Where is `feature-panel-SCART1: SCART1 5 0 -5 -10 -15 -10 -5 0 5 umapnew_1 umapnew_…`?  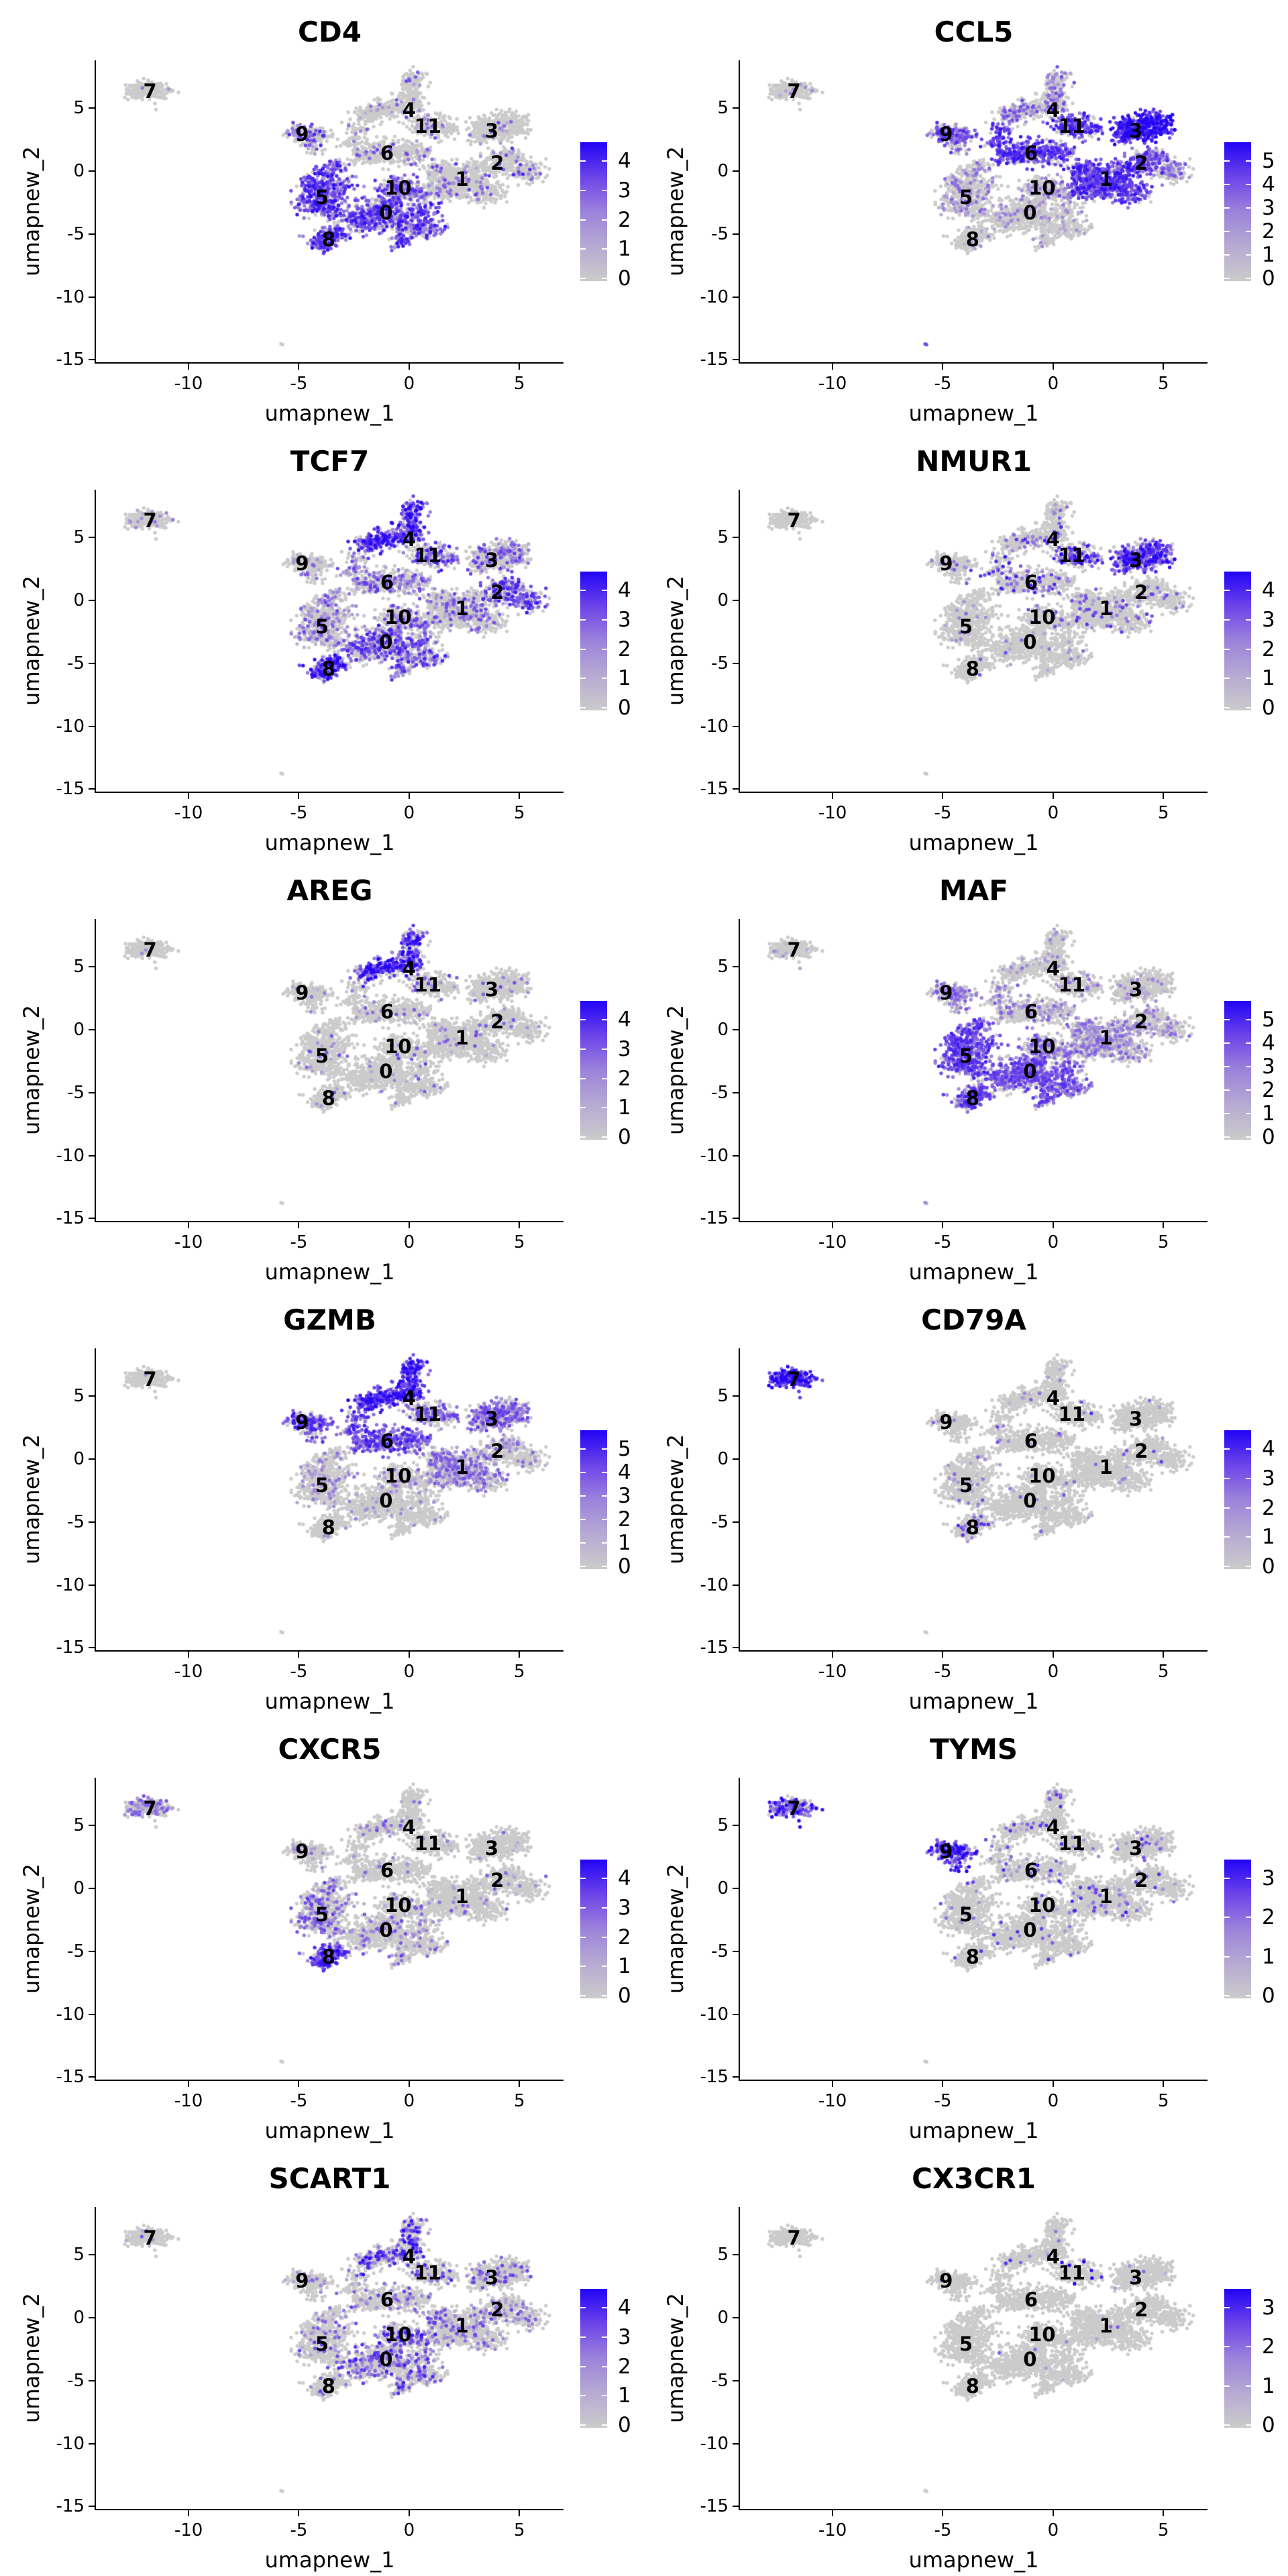 feature-panel-SCART1: SCART1 5 0 -5 -10 -15 -10 -5 0 5 umapnew_1 umapnew_… is located at coordinates (322, 2361).